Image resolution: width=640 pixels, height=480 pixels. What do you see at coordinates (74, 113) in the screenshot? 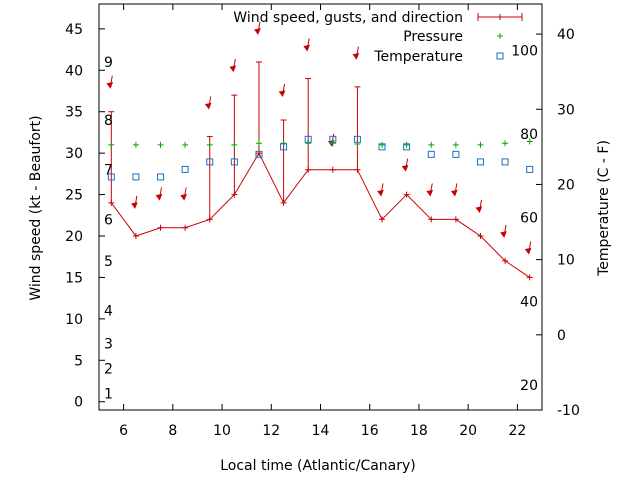
I see `y-tick-label: 35` at bounding box center [74, 113].